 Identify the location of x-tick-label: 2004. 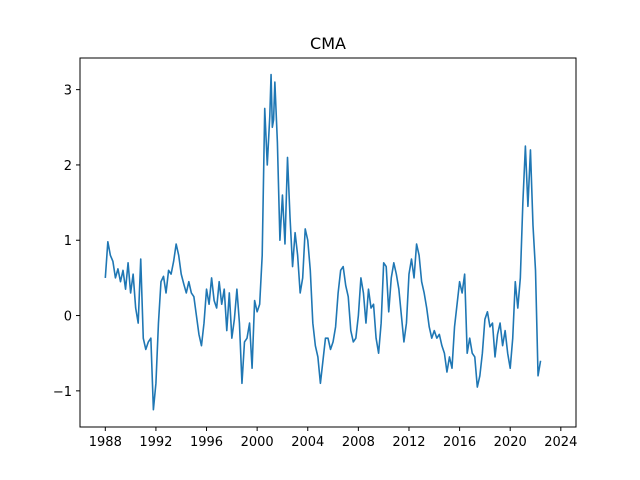
(307, 442).